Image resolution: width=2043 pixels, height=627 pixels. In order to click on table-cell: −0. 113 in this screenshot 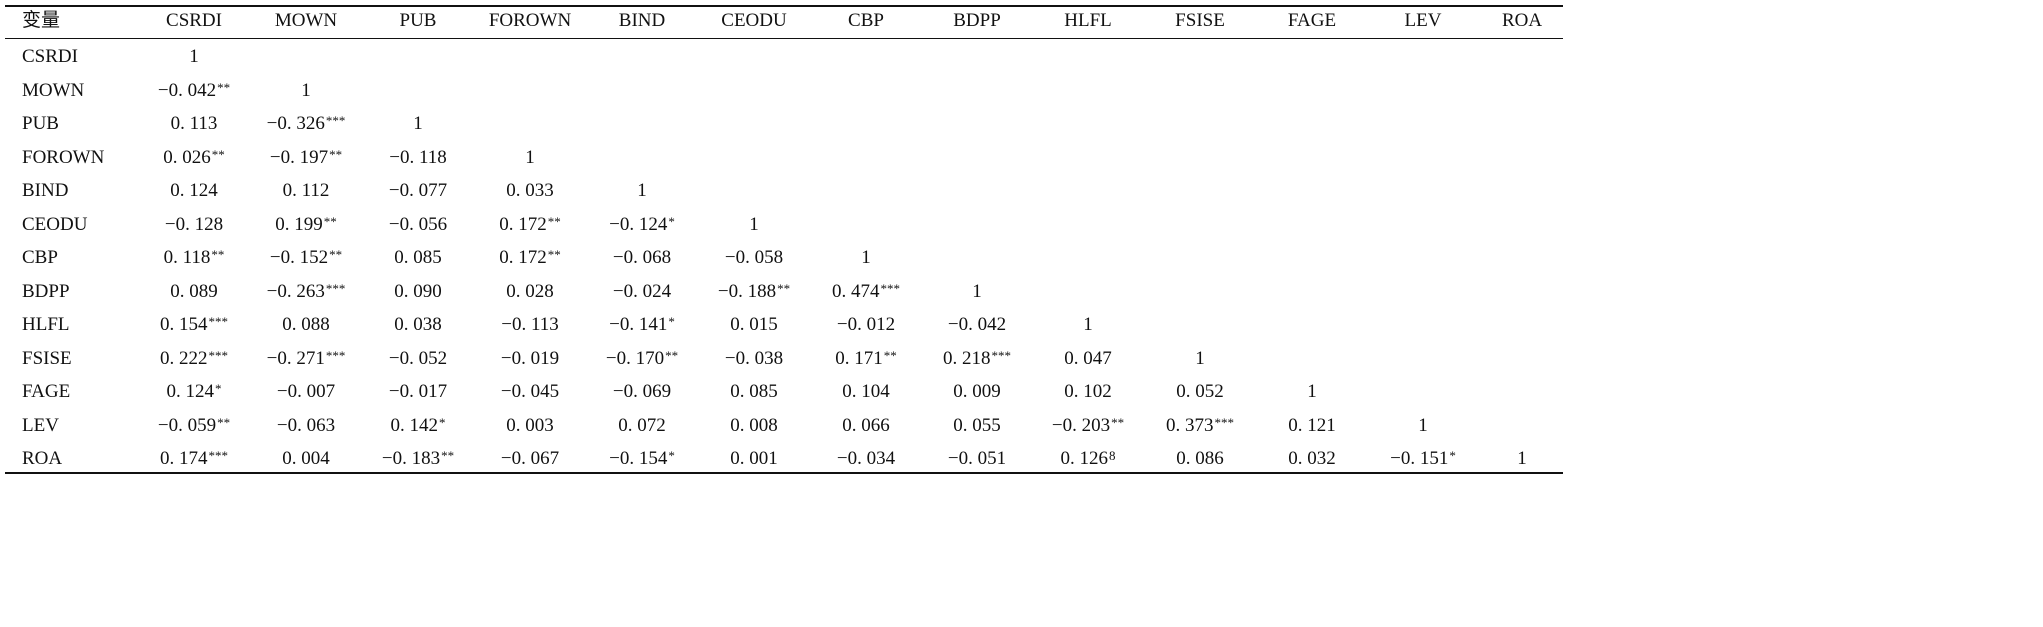, I will do `click(530, 325)`.